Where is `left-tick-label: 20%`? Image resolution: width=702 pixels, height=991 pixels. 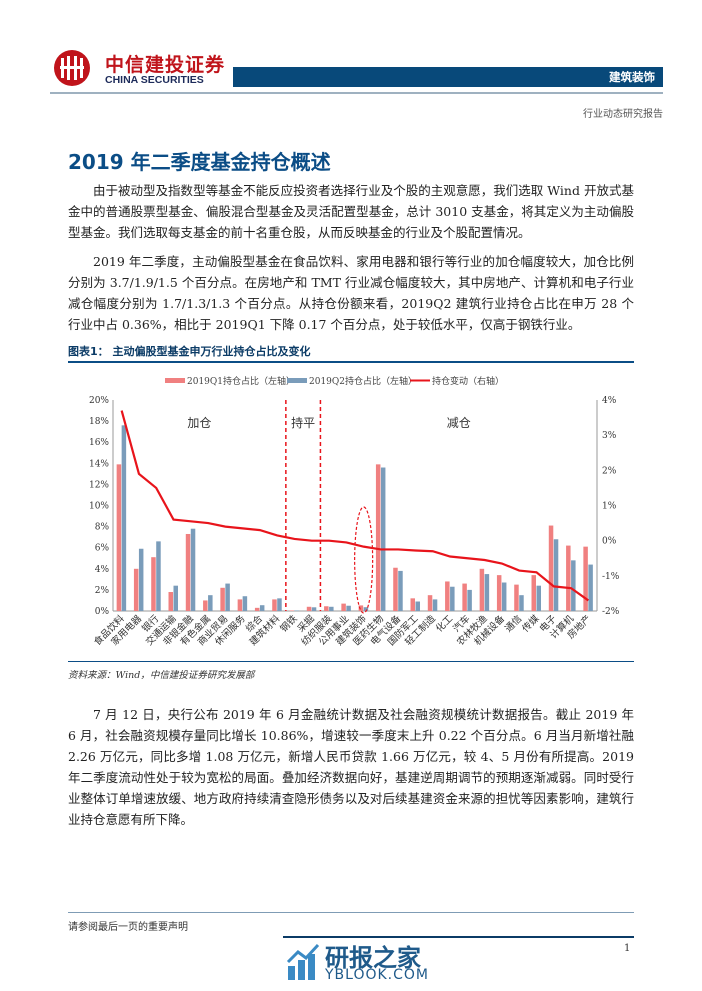 left-tick-label: 20% is located at coordinates (99, 401).